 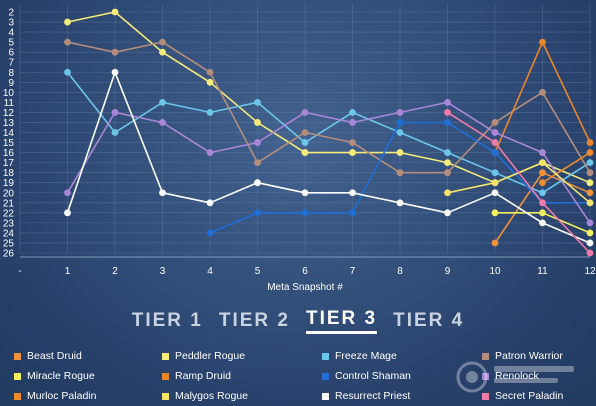 What do you see at coordinates (11, 33) in the screenshot?
I see `y-tick-label: 4` at bounding box center [11, 33].